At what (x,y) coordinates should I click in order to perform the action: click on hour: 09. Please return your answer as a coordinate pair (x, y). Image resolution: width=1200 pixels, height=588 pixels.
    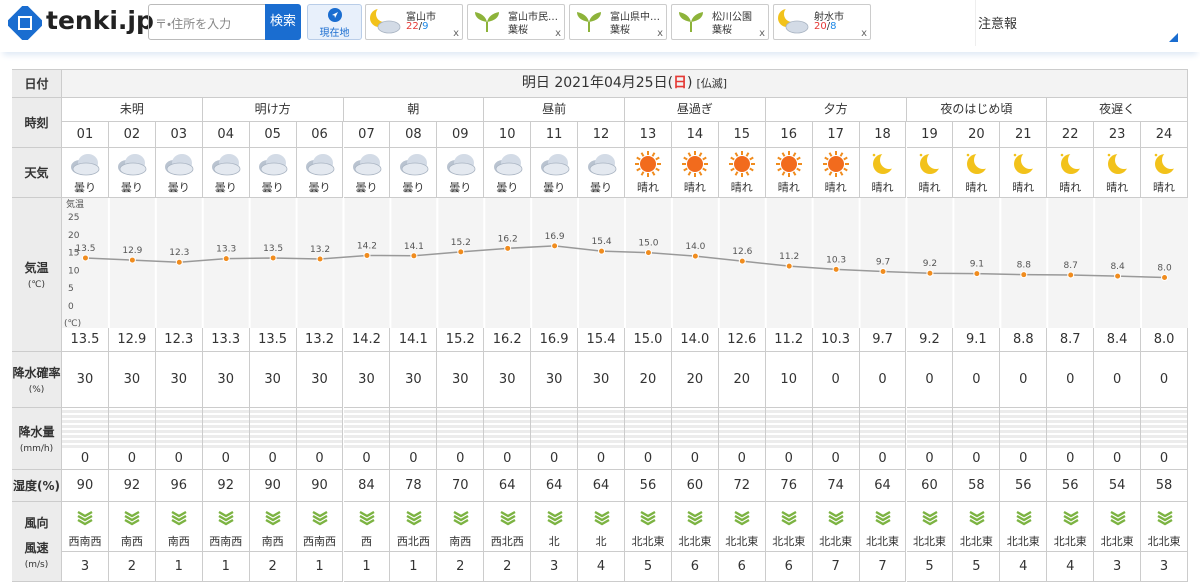
    Looking at the image, I should click on (461, 135).